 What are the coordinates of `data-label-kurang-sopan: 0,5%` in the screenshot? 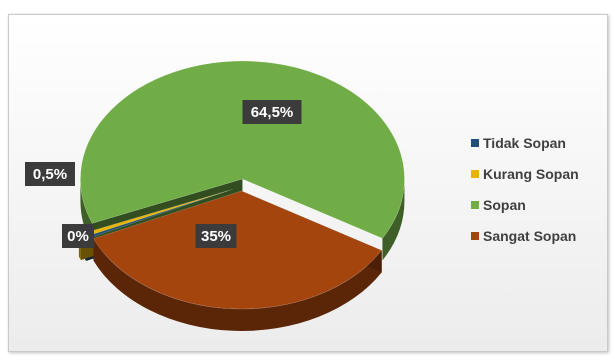 It's located at (50, 174).